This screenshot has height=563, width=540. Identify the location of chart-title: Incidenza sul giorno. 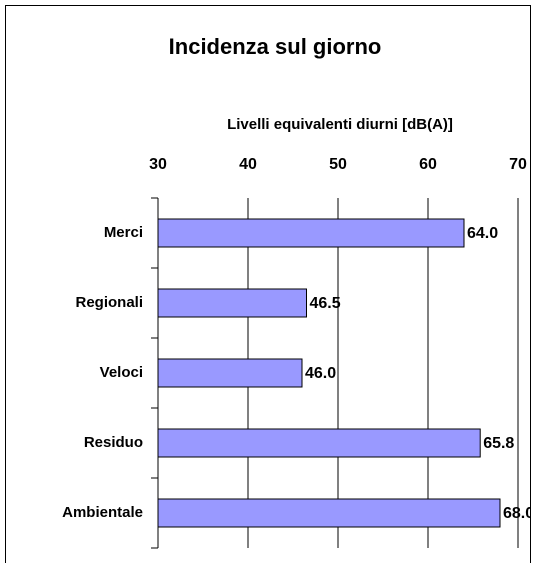
(275, 46).